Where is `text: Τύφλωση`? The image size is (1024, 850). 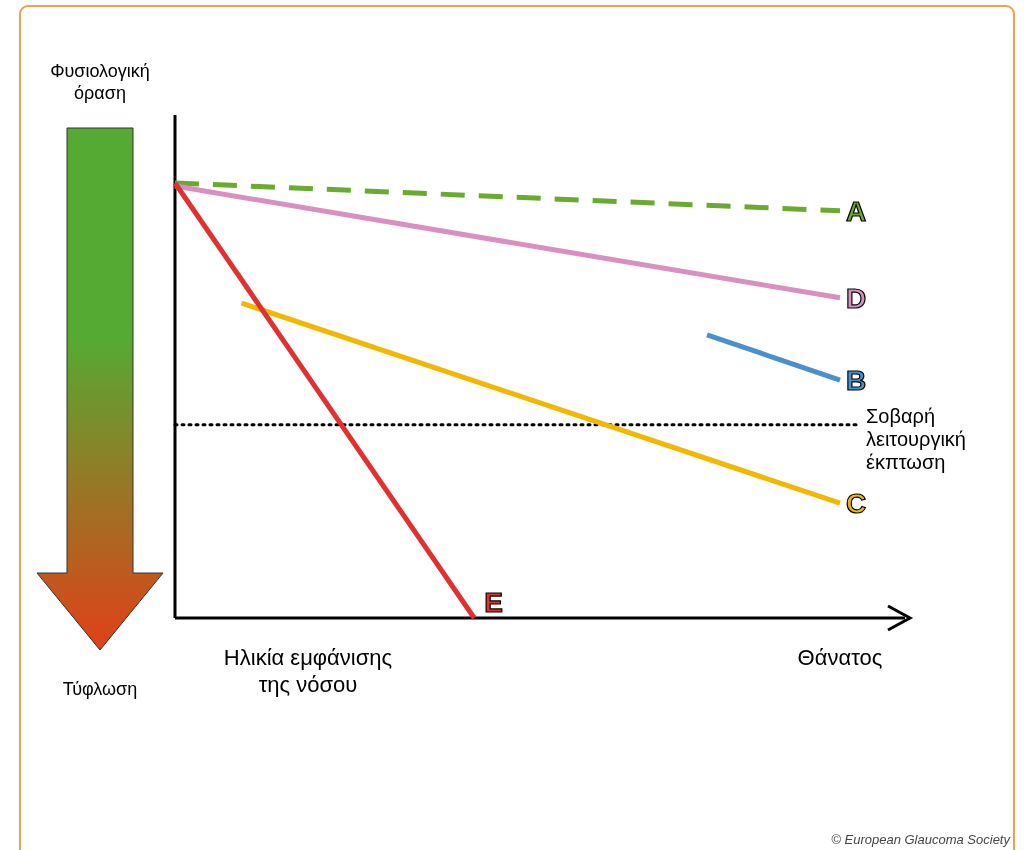 text: Τύφλωση is located at coordinates (100, 689).